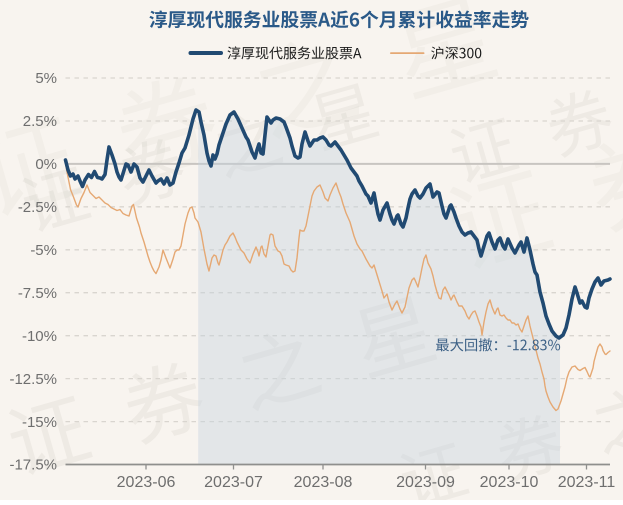  I want to click on svg-text: -17.5%, so click(33, 465).